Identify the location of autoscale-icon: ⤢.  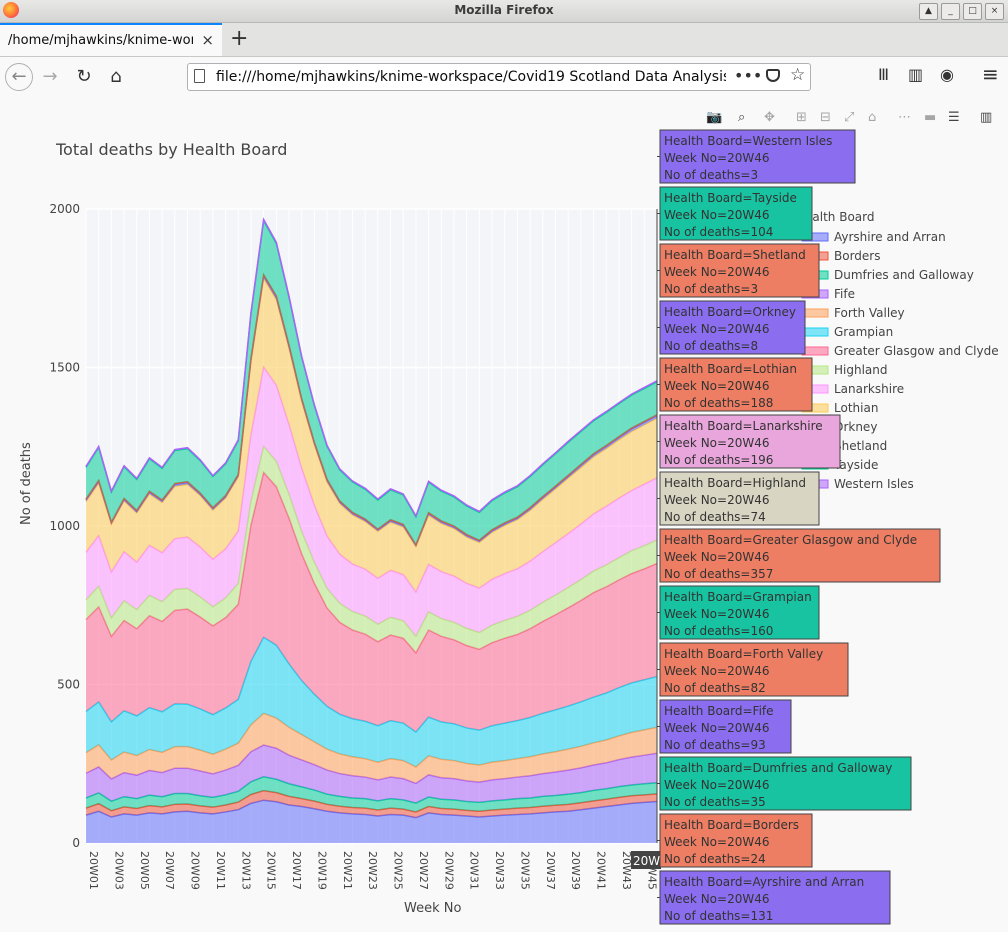
(849, 117).